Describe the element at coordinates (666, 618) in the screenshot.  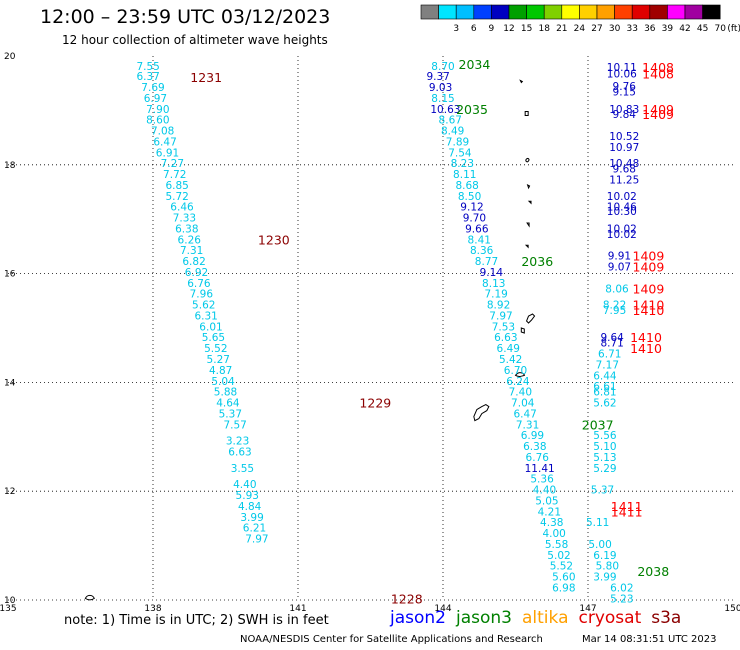
I see `satellite-s3a: s3a` at that location.